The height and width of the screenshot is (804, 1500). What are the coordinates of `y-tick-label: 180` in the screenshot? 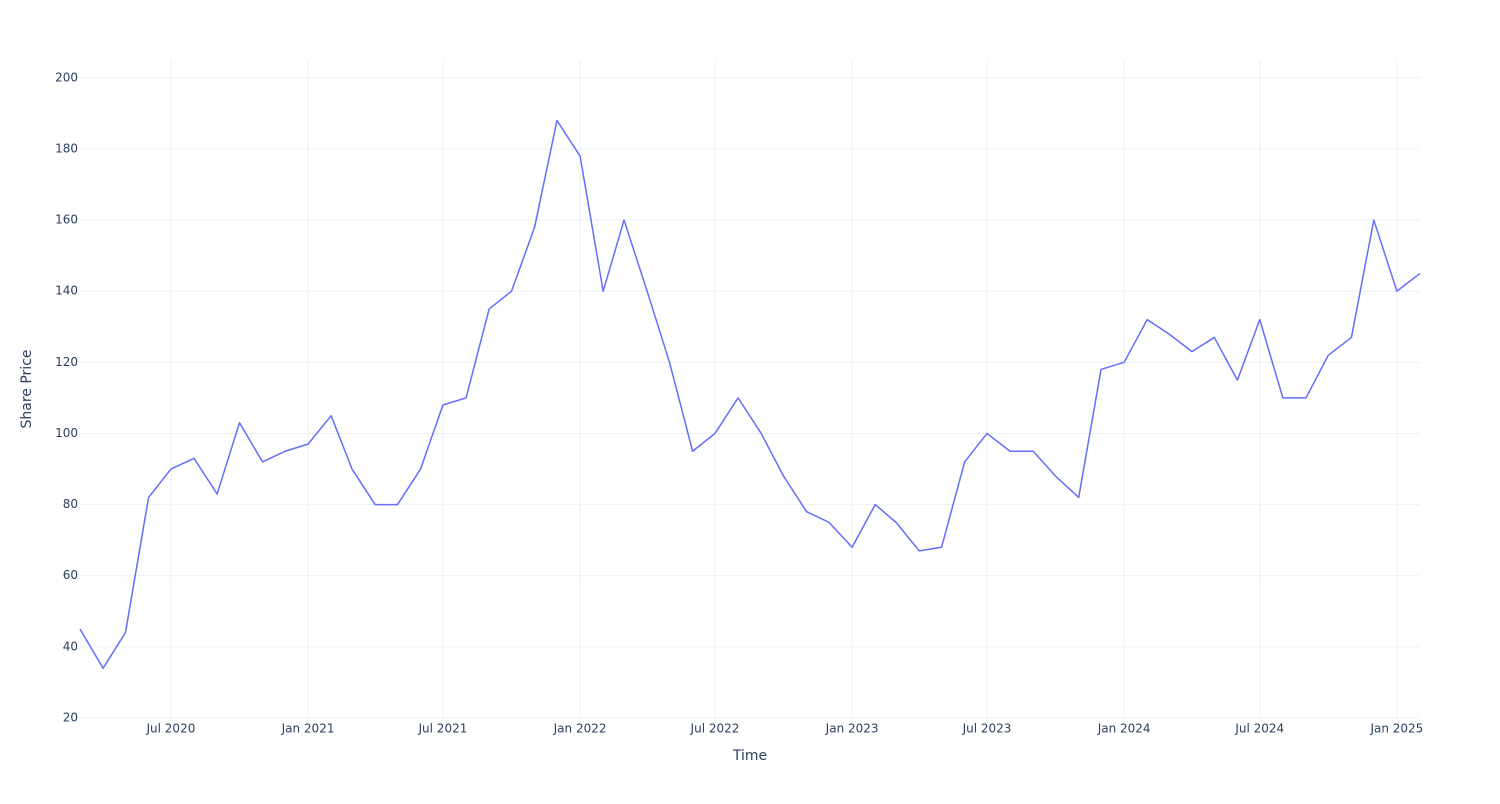 It's located at (66, 148).